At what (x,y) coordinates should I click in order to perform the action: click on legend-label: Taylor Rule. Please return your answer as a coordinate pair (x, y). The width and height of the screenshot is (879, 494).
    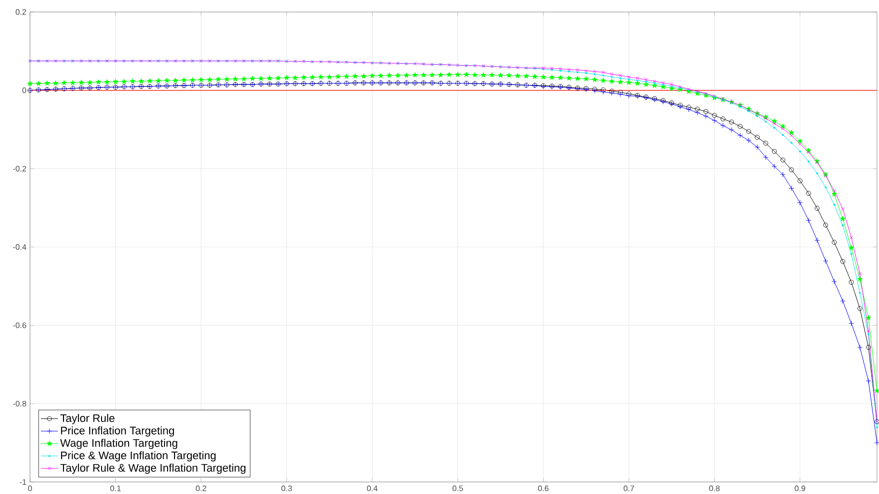
    Looking at the image, I should click on (87, 419).